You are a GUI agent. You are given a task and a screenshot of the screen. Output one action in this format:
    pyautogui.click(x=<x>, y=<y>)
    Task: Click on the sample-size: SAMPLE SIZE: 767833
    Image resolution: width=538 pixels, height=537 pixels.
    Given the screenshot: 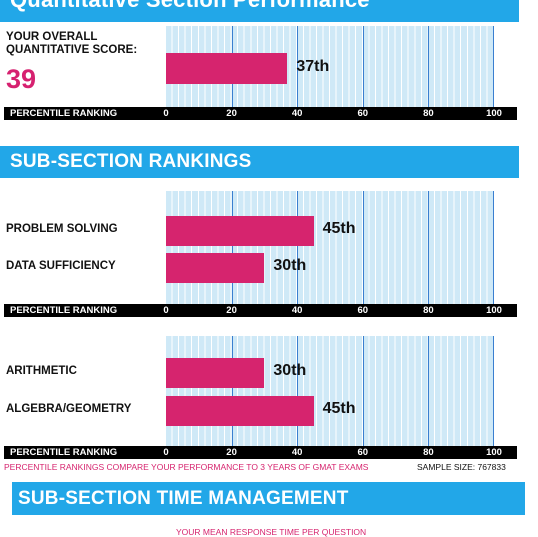 What is the action you would take?
    pyautogui.click(x=461, y=467)
    